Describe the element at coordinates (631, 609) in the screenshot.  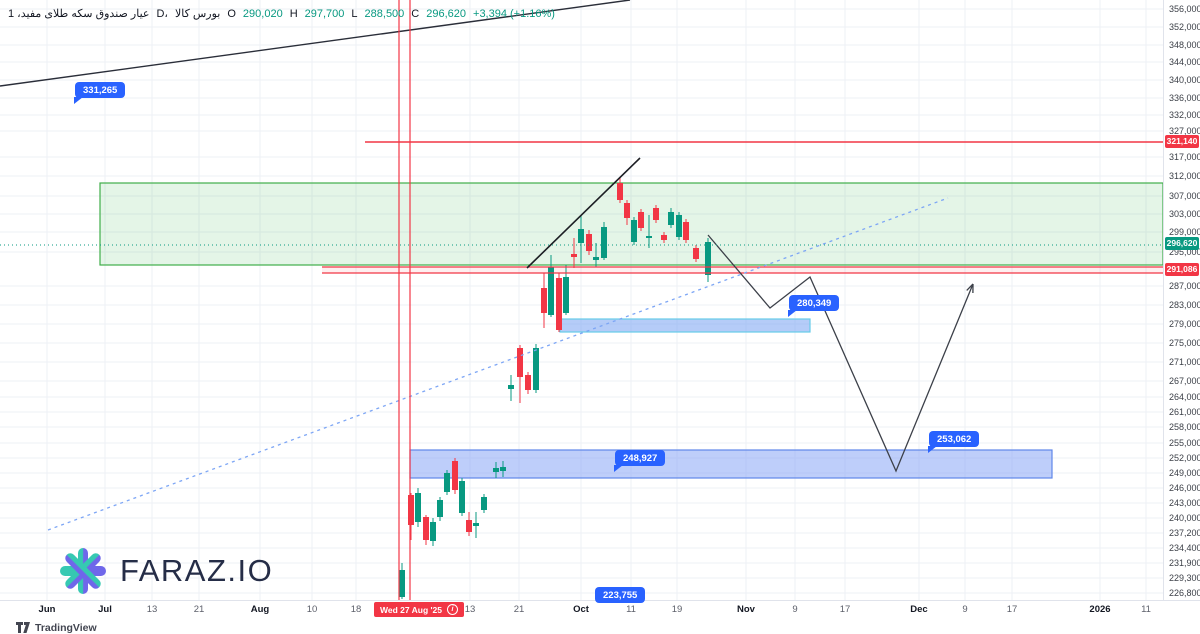
I see `time-axis-label: 11` at that location.